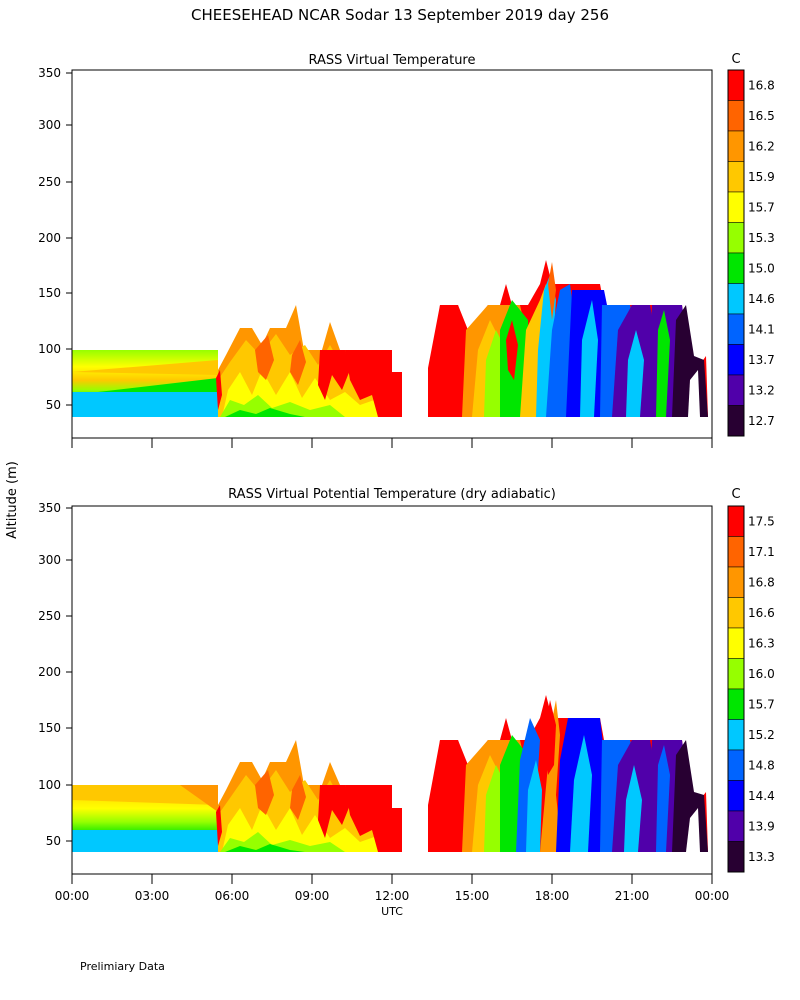 The width and height of the screenshot is (800, 1000). I want to click on colorbar-1-label: 16.5, so click(761, 116).